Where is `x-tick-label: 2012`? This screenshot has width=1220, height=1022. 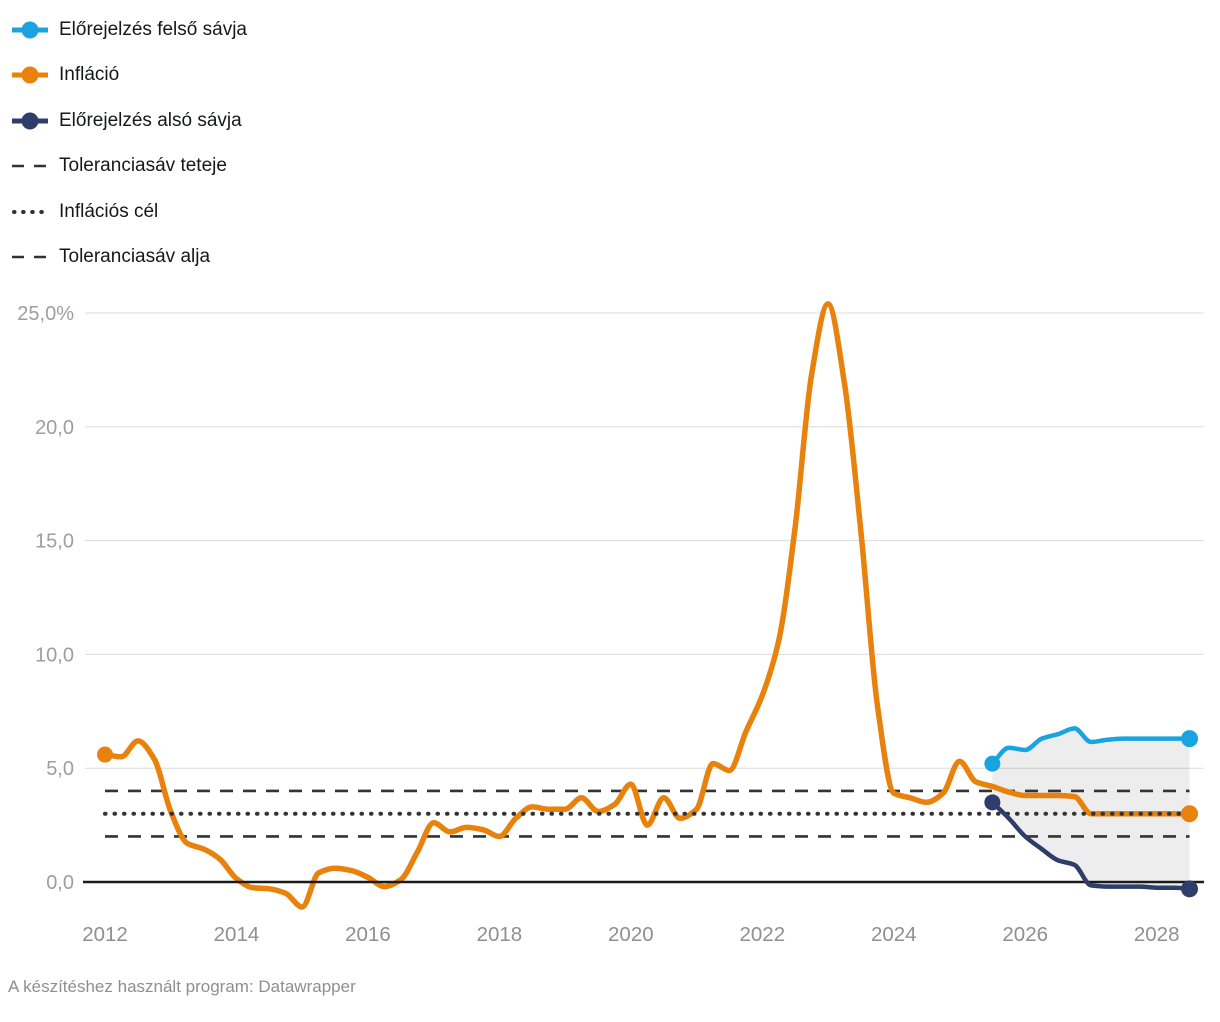 x-tick-label: 2012 is located at coordinates (105, 934).